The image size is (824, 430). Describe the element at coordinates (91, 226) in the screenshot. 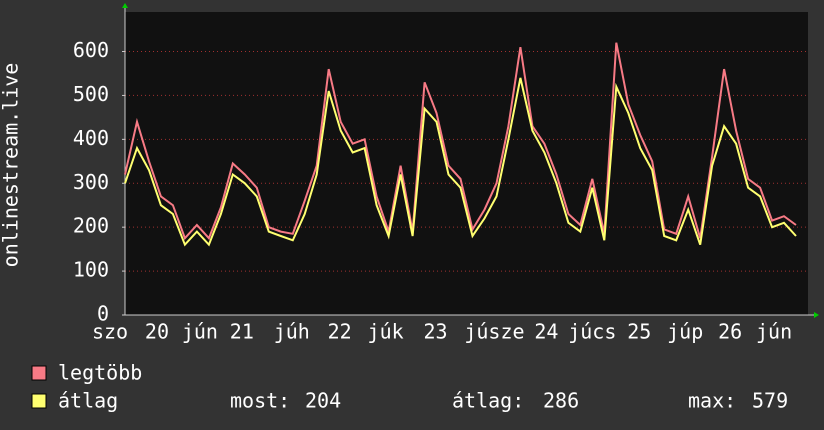

I see `y-tick-label: 200` at that location.